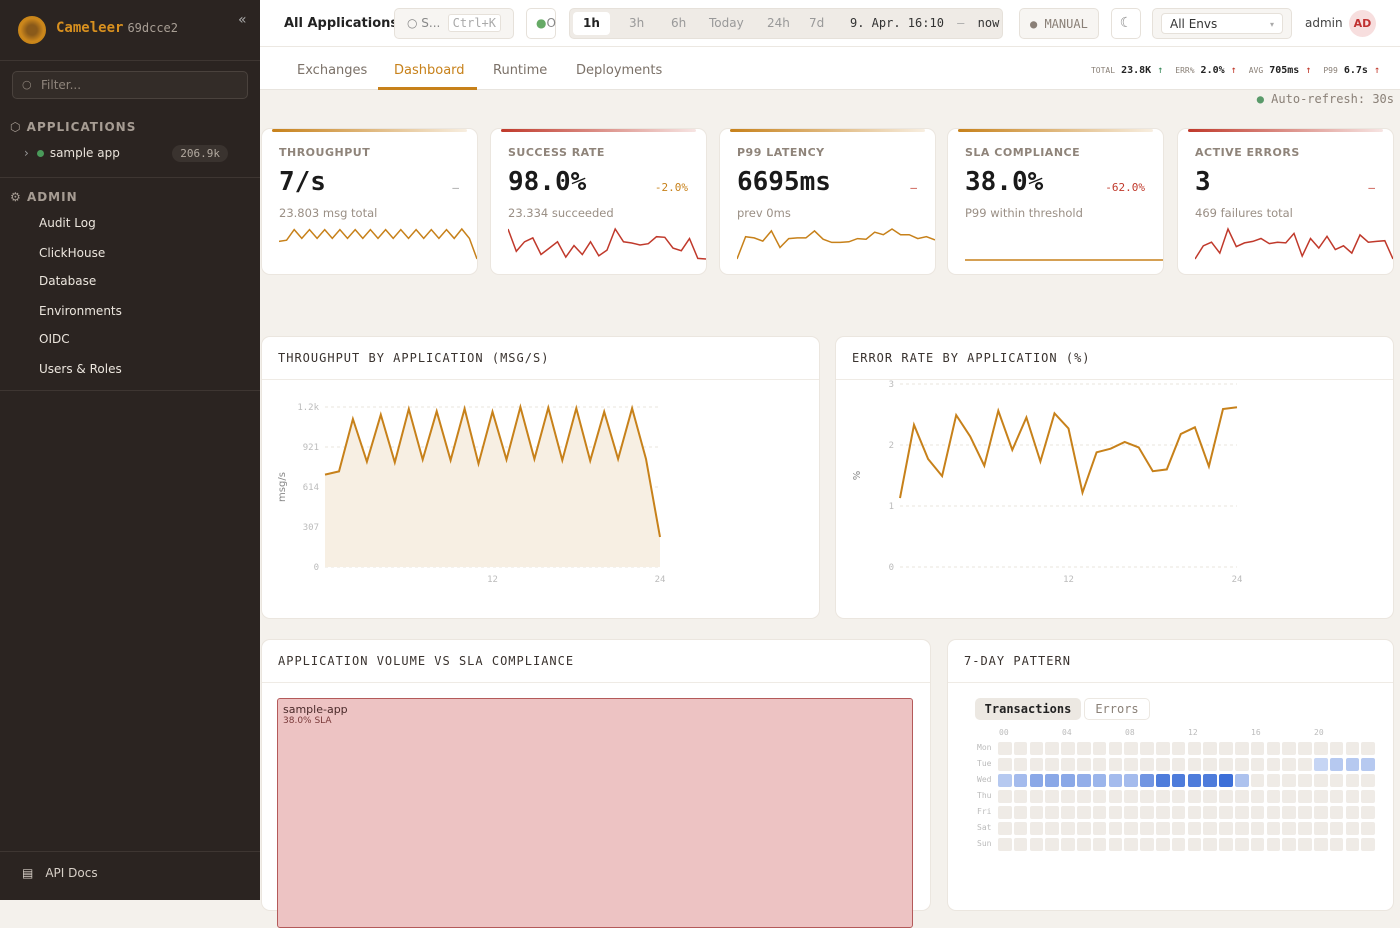 This screenshot has height=928, width=1400. What do you see at coordinates (778, 23) in the screenshot?
I see `range-24h: 24h` at bounding box center [778, 23].